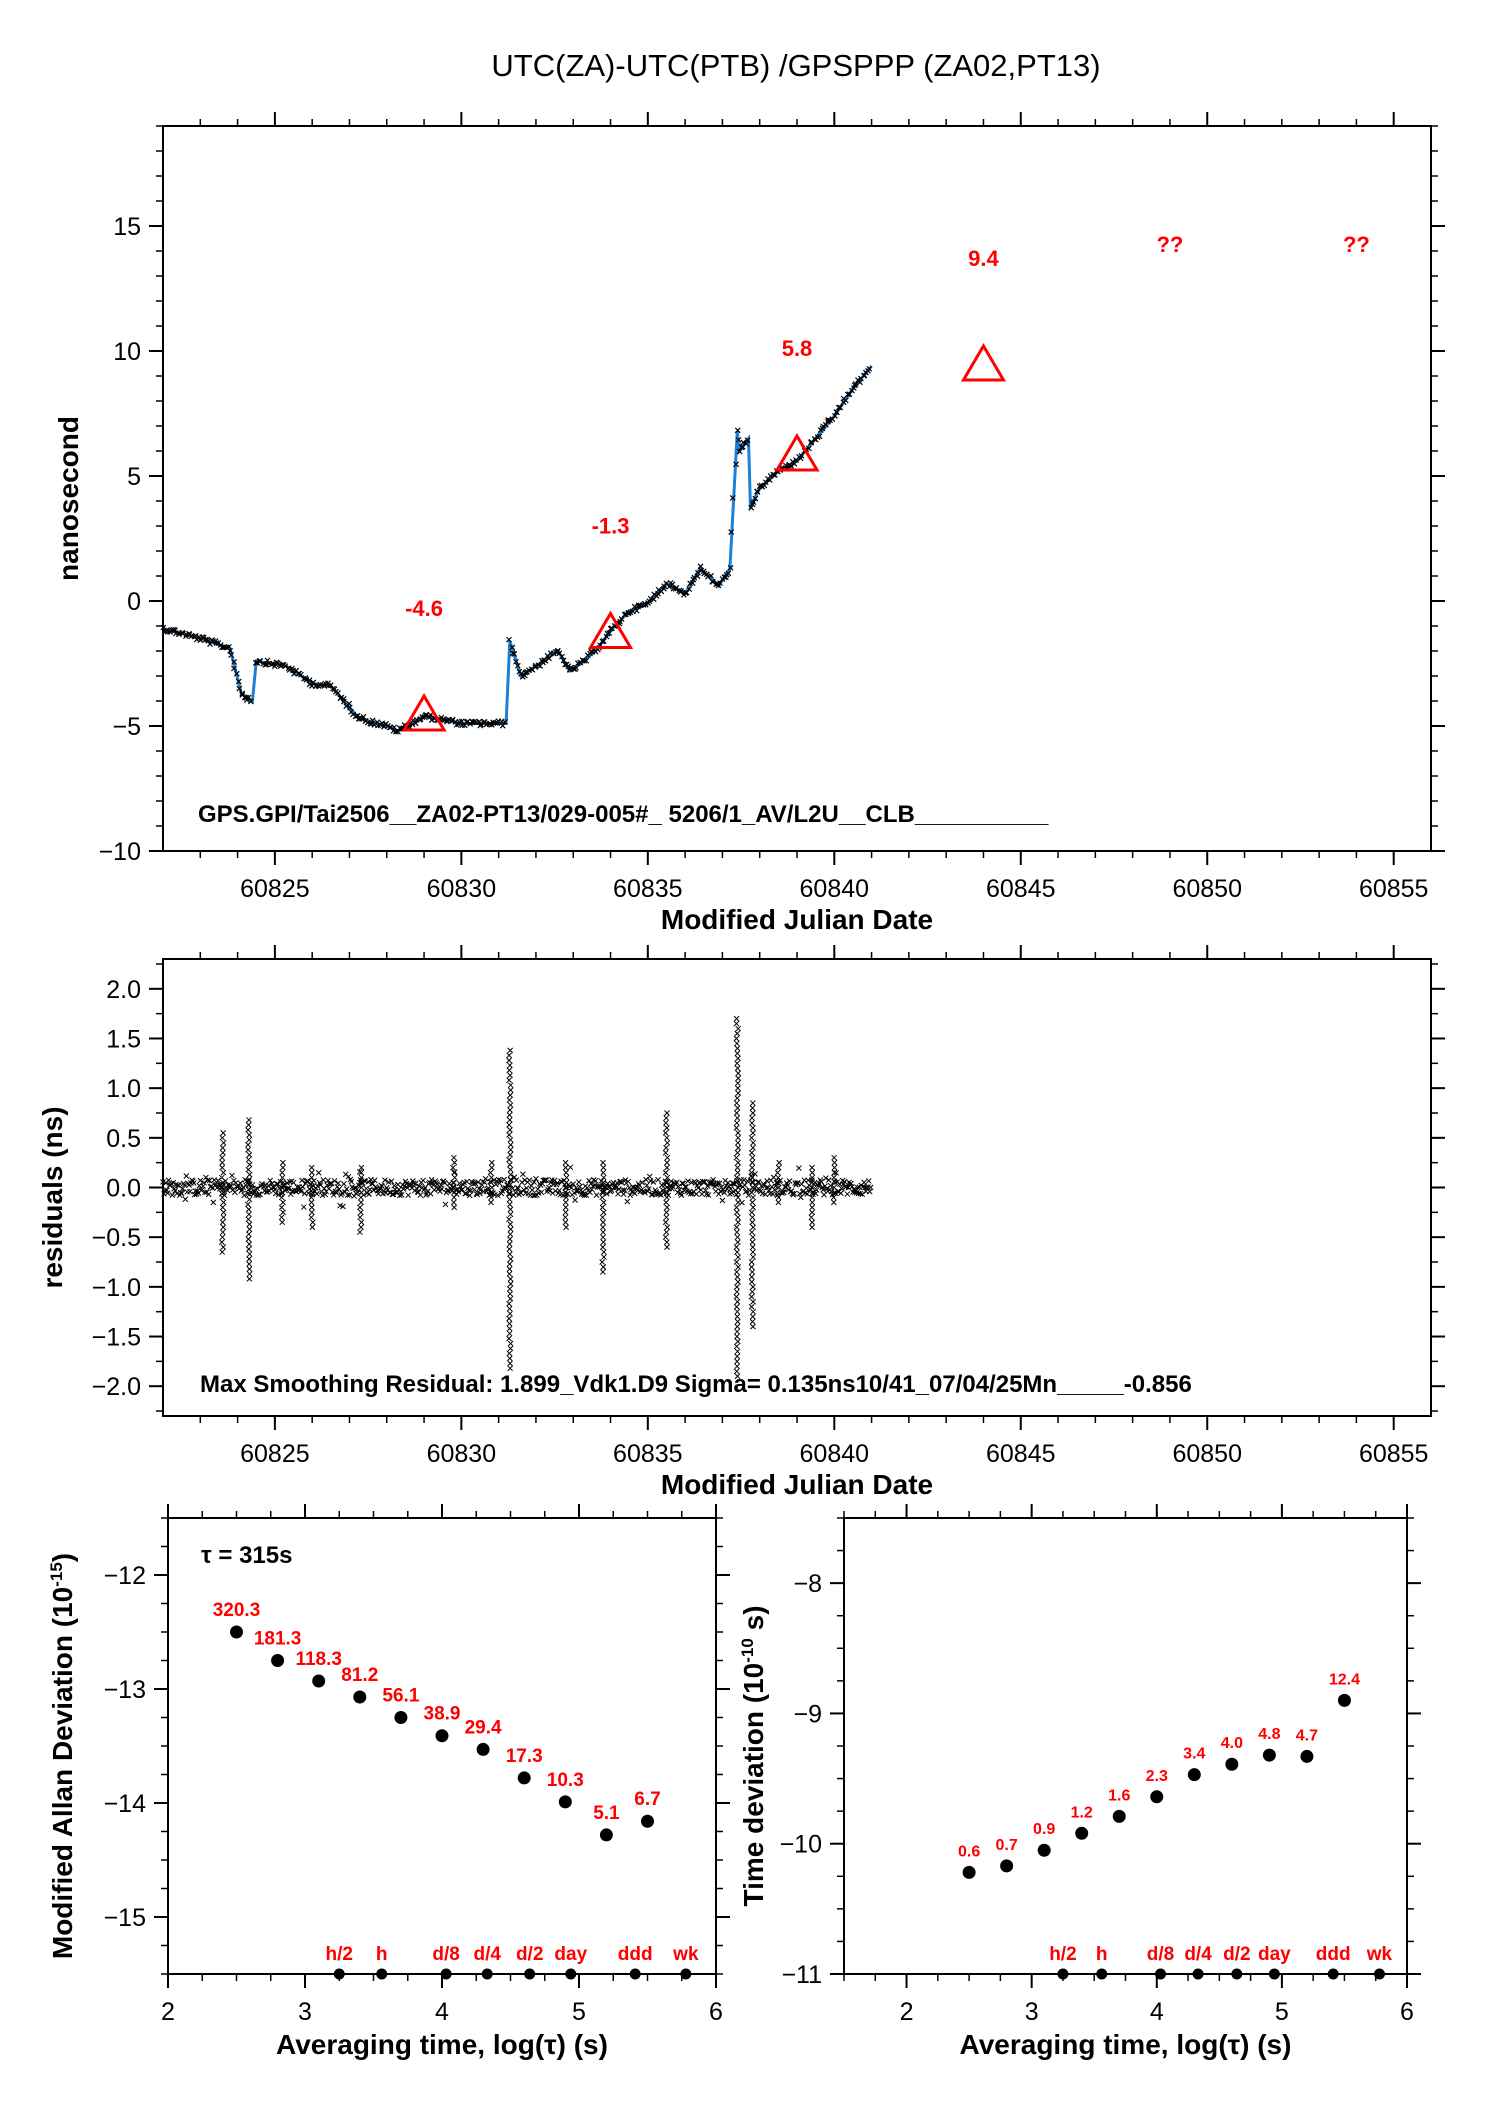 The image size is (1488, 2105). What do you see at coordinates (116, 1238) in the screenshot?
I see `y-tick-label: −0.5` at bounding box center [116, 1238].